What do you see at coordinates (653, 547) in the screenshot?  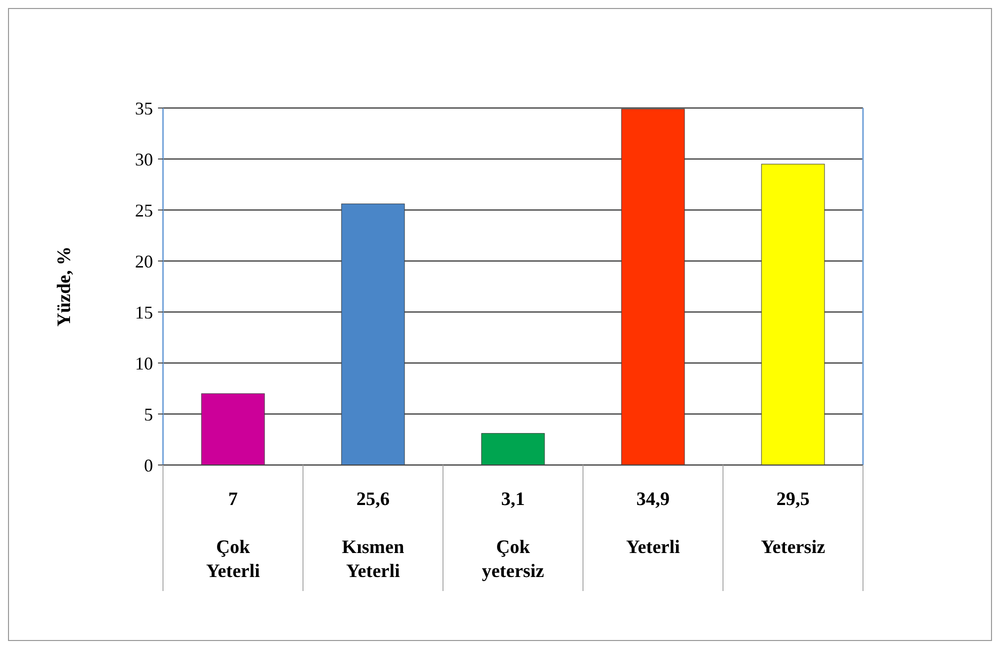 I see `x-tick-label: Yeterli` at bounding box center [653, 547].